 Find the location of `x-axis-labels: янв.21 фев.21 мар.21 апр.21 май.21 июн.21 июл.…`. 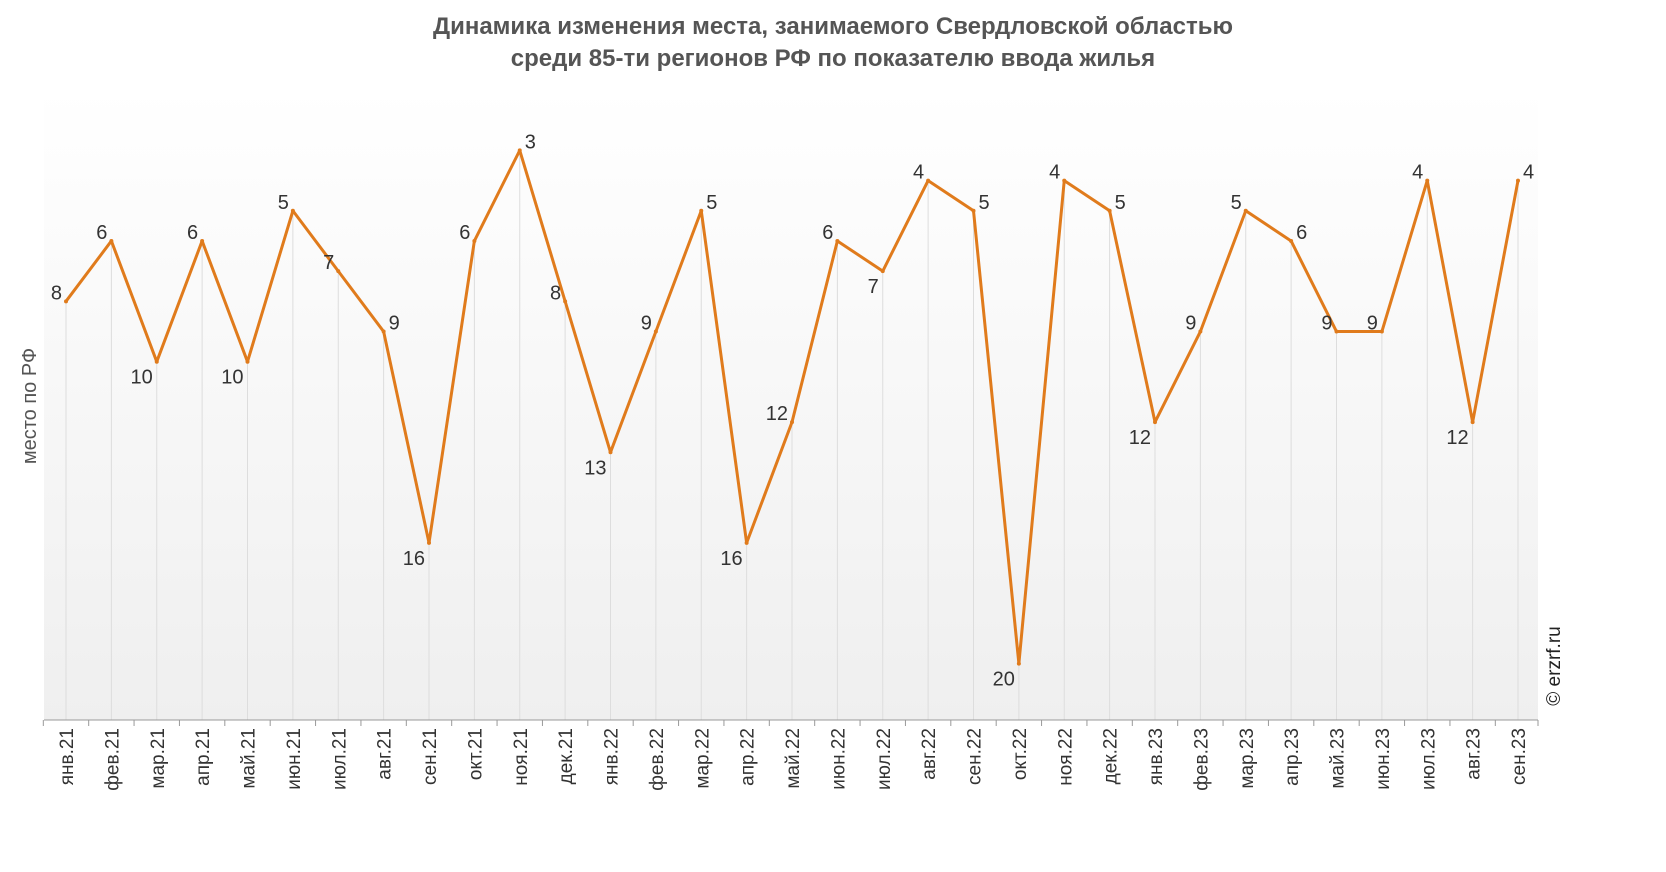

x-axis-labels: янв.21 фев.21 мар.21 апр.21 май.21 июн.21 июл.… is located at coordinates (793, 759).